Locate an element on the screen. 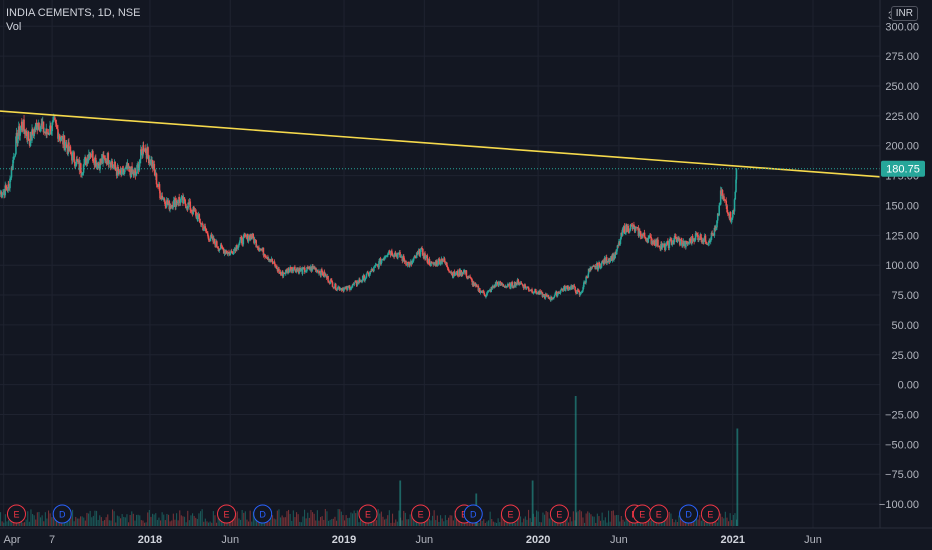  currency-badge: INR is located at coordinates (904, 13).